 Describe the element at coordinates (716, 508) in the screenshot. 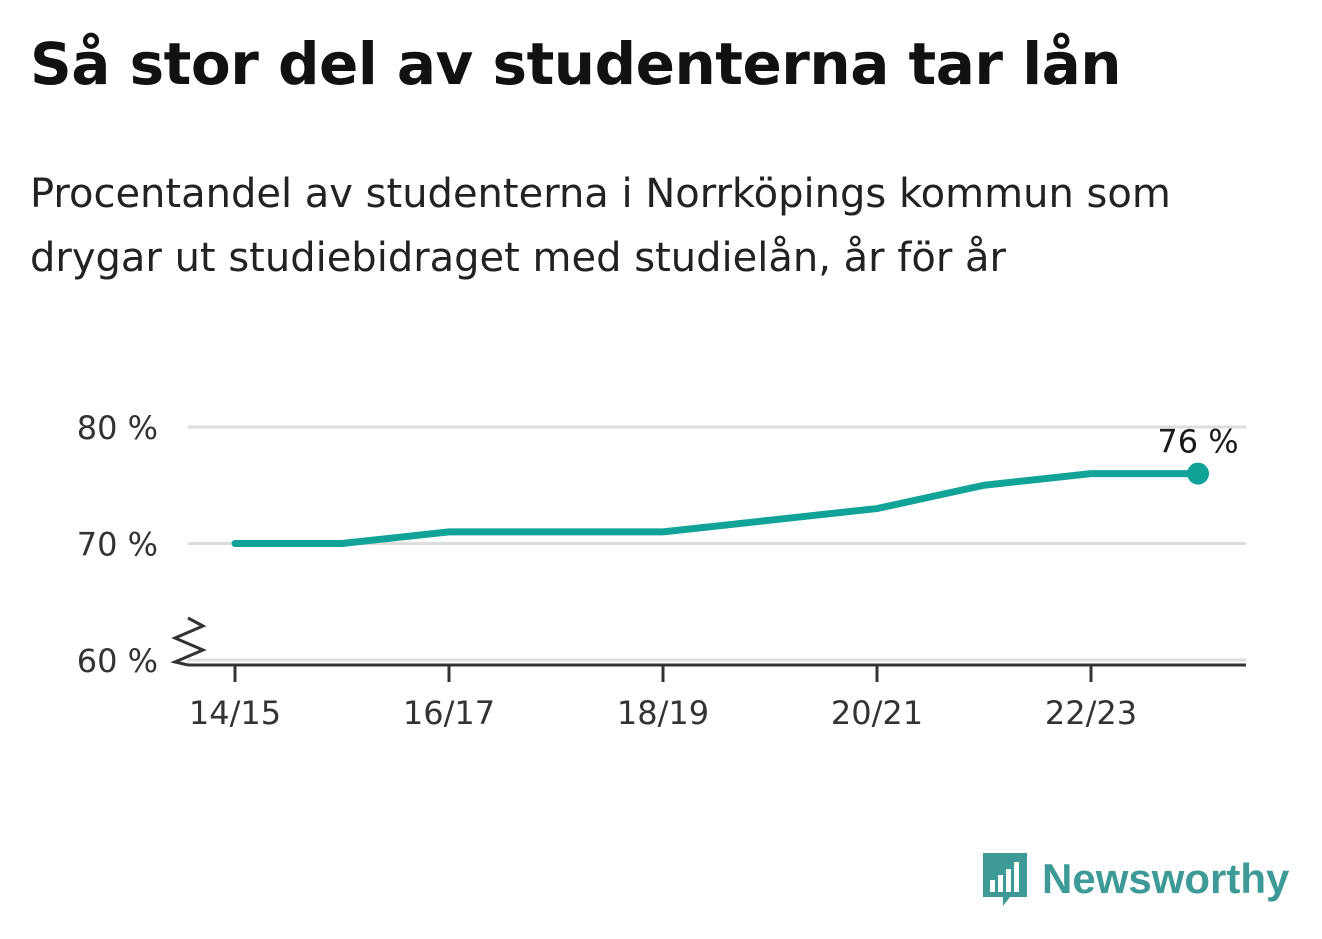

I see `series-line` at that location.